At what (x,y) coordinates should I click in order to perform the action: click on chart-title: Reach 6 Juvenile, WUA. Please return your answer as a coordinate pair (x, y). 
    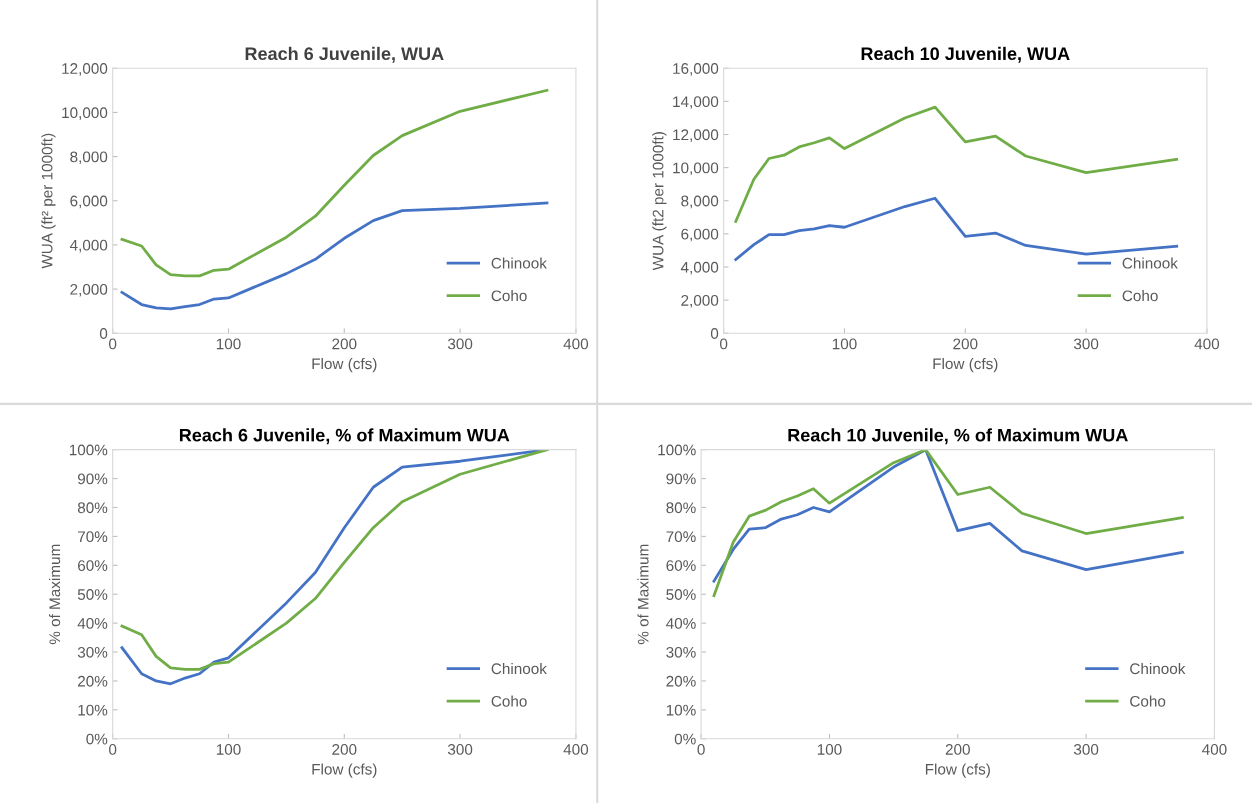
    Looking at the image, I should click on (344, 54).